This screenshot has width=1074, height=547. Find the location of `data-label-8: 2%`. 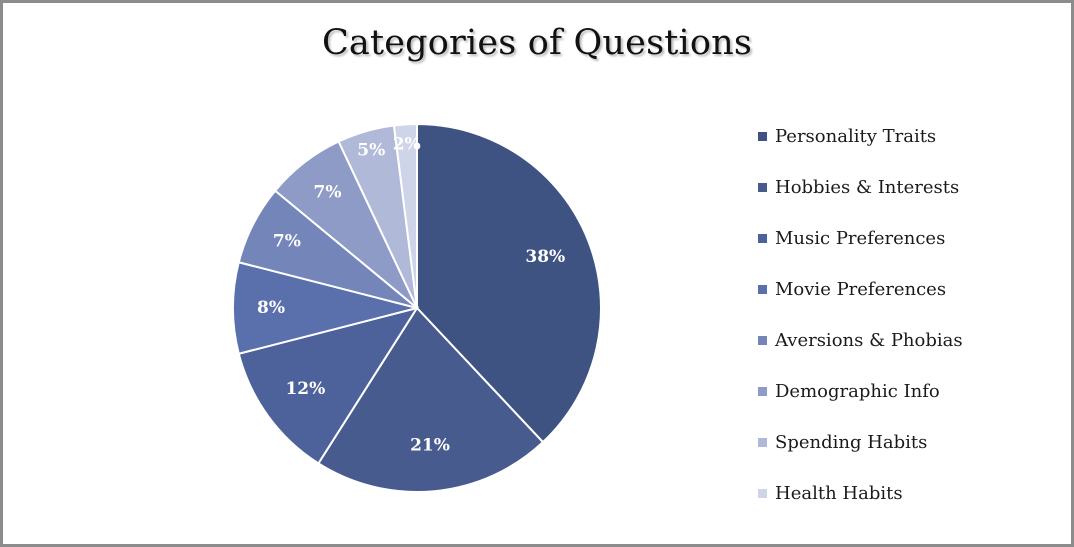

data-label-8: 2% is located at coordinates (407, 144).